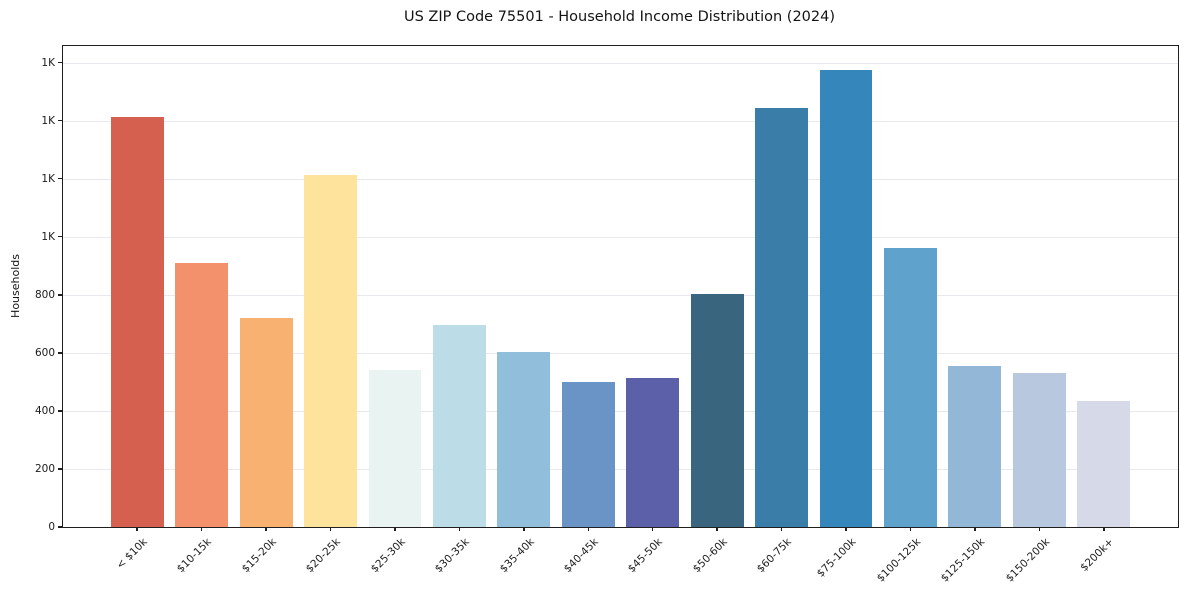  Describe the element at coordinates (517, 556) in the screenshot. I see `x-tick-label: $35-40k` at that location.